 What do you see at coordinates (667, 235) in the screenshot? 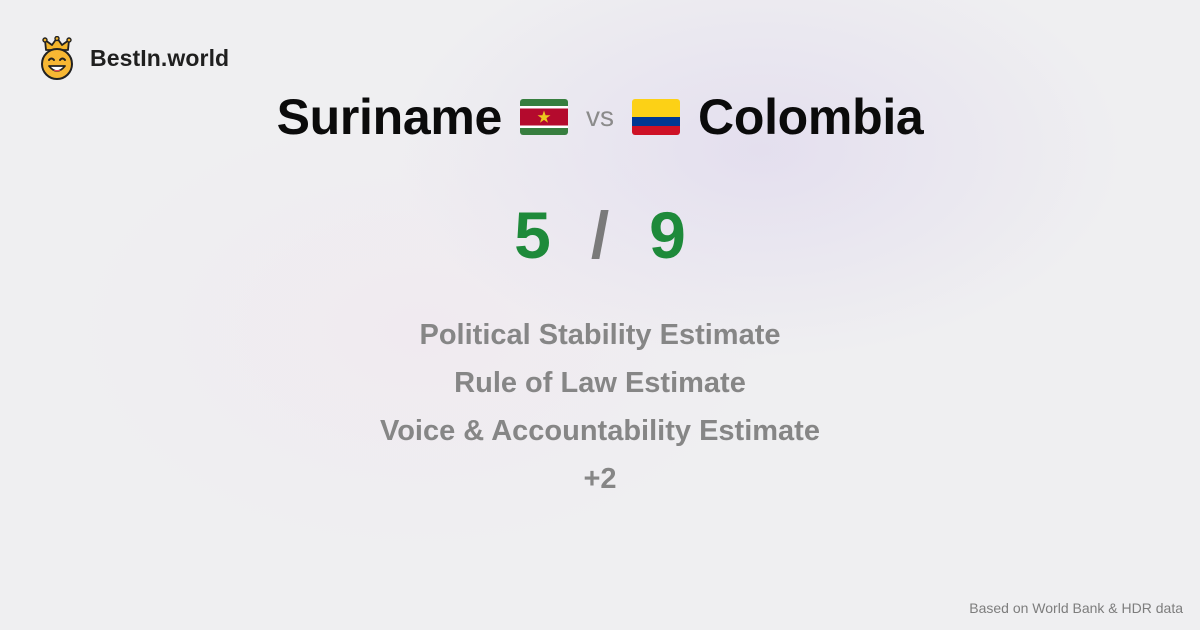
I see `right-score: 9` at bounding box center [667, 235].